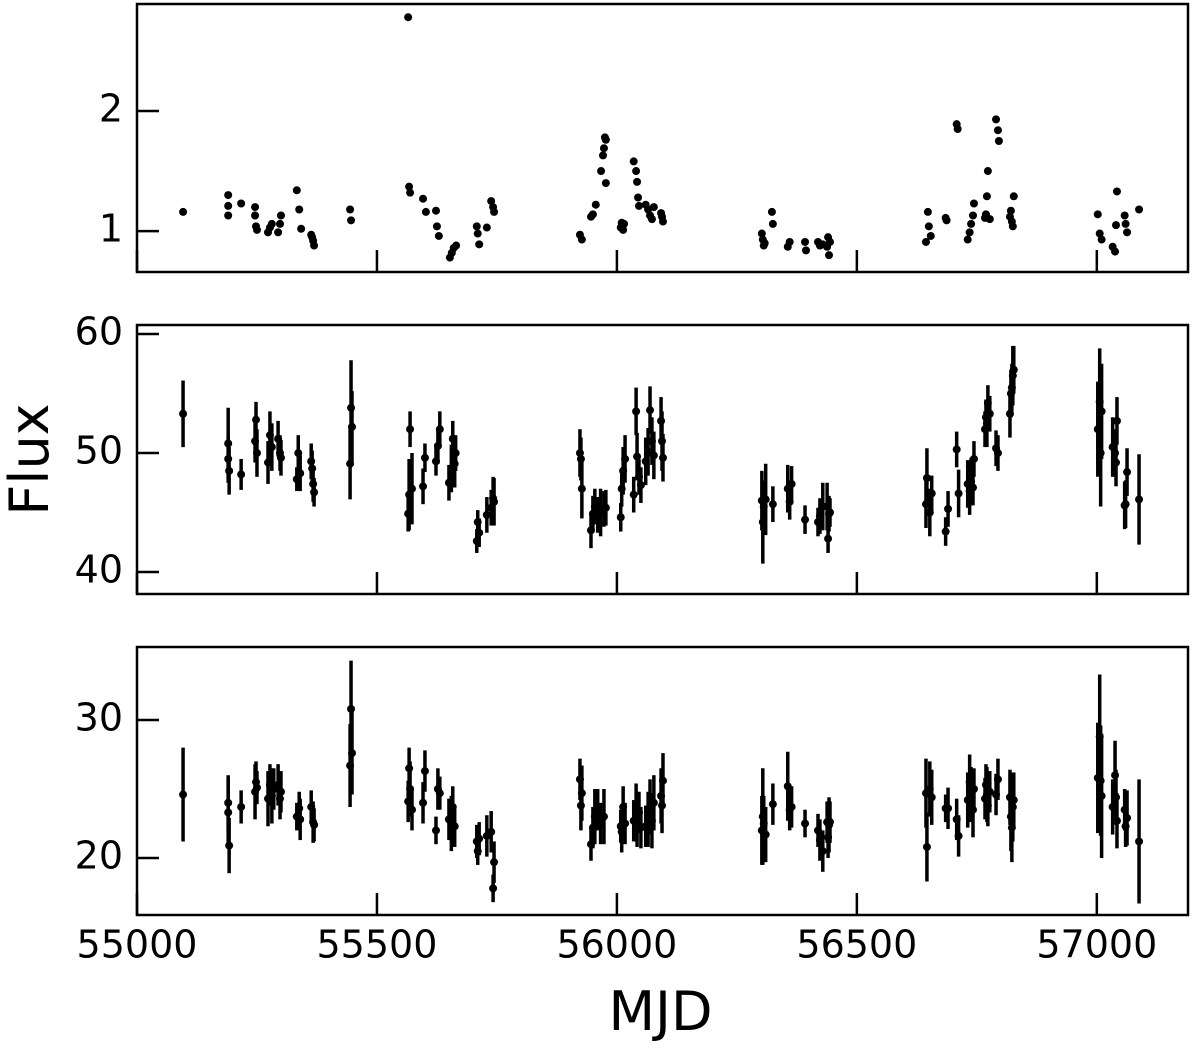  What do you see at coordinates (99, 451) in the screenshot?
I see `y-tick-label: 50` at bounding box center [99, 451].